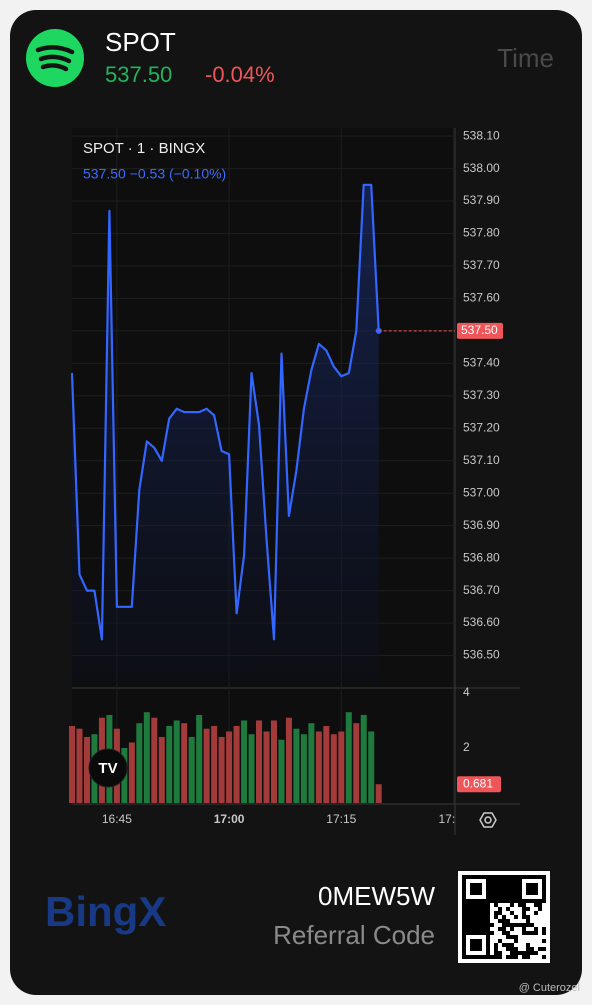 The image size is (592, 1005). I want to click on settings-icon, so click(488, 820).